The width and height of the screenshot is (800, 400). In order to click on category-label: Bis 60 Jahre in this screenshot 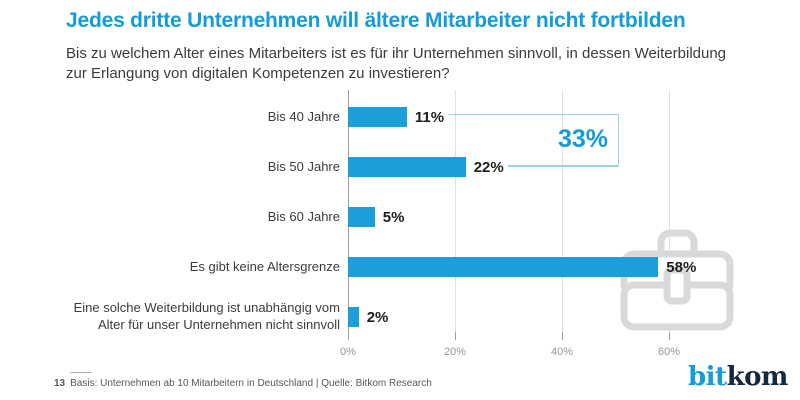, I will do `click(303, 216)`.